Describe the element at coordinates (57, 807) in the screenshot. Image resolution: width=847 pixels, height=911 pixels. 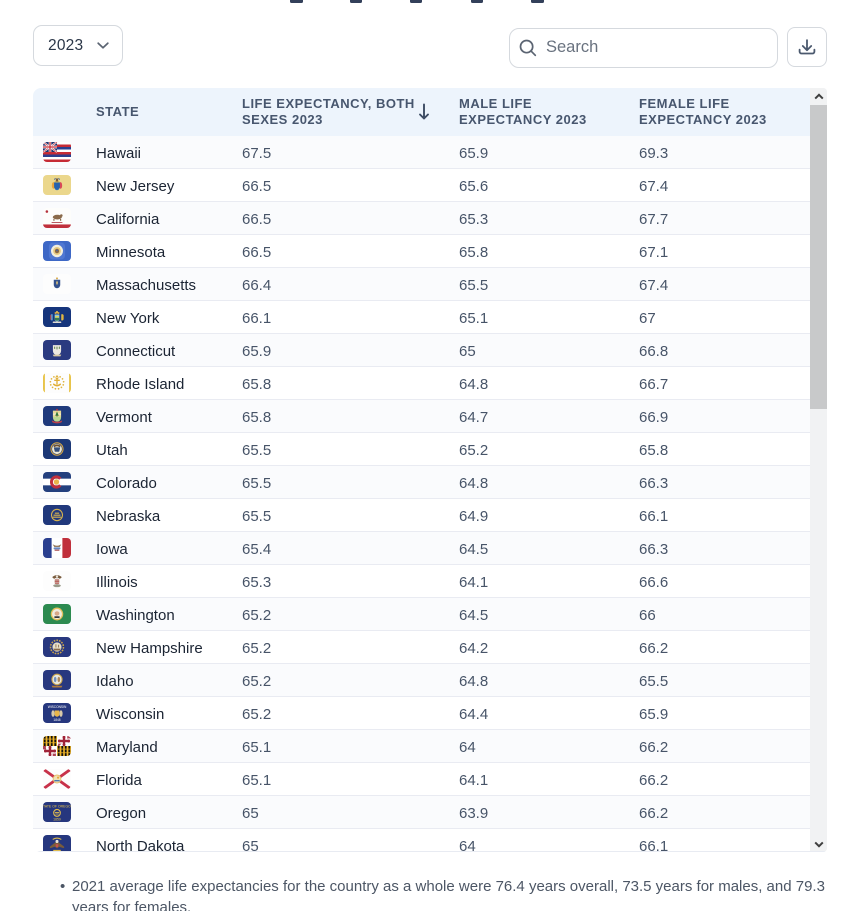
I see `svg-text: STATE OF OREGON` at that location.